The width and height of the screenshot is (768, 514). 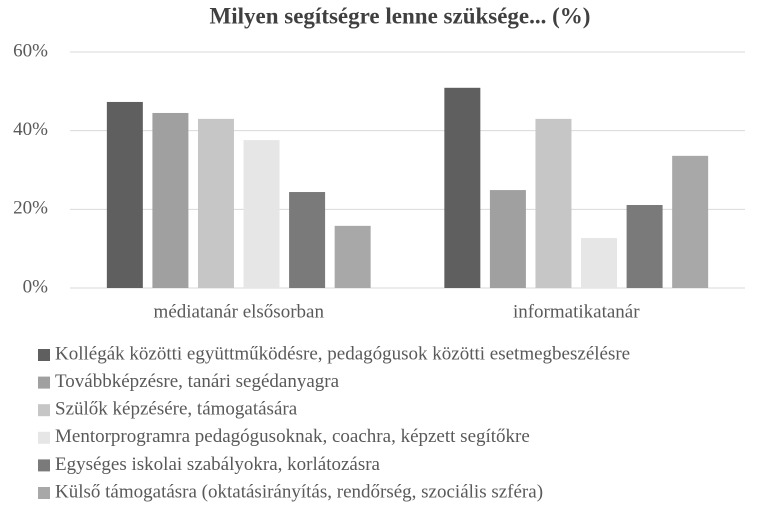 I want to click on legend-label: Szülők képzésére, támogatására, so click(x=176, y=409).